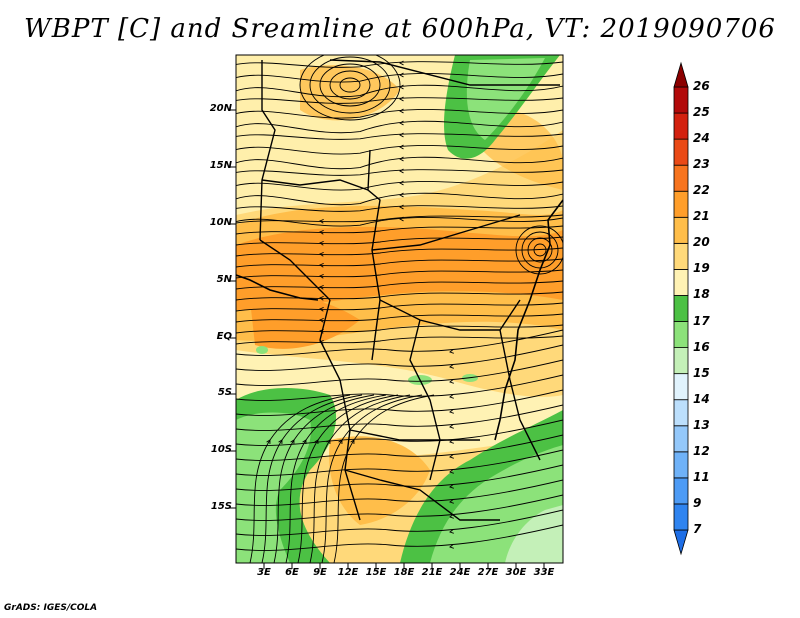 This screenshot has width=800, height=618. What do you see at coordinates (701, 450) in the screenshot?
I see `colorbar-label: 12` at bounding box center [701, 450].